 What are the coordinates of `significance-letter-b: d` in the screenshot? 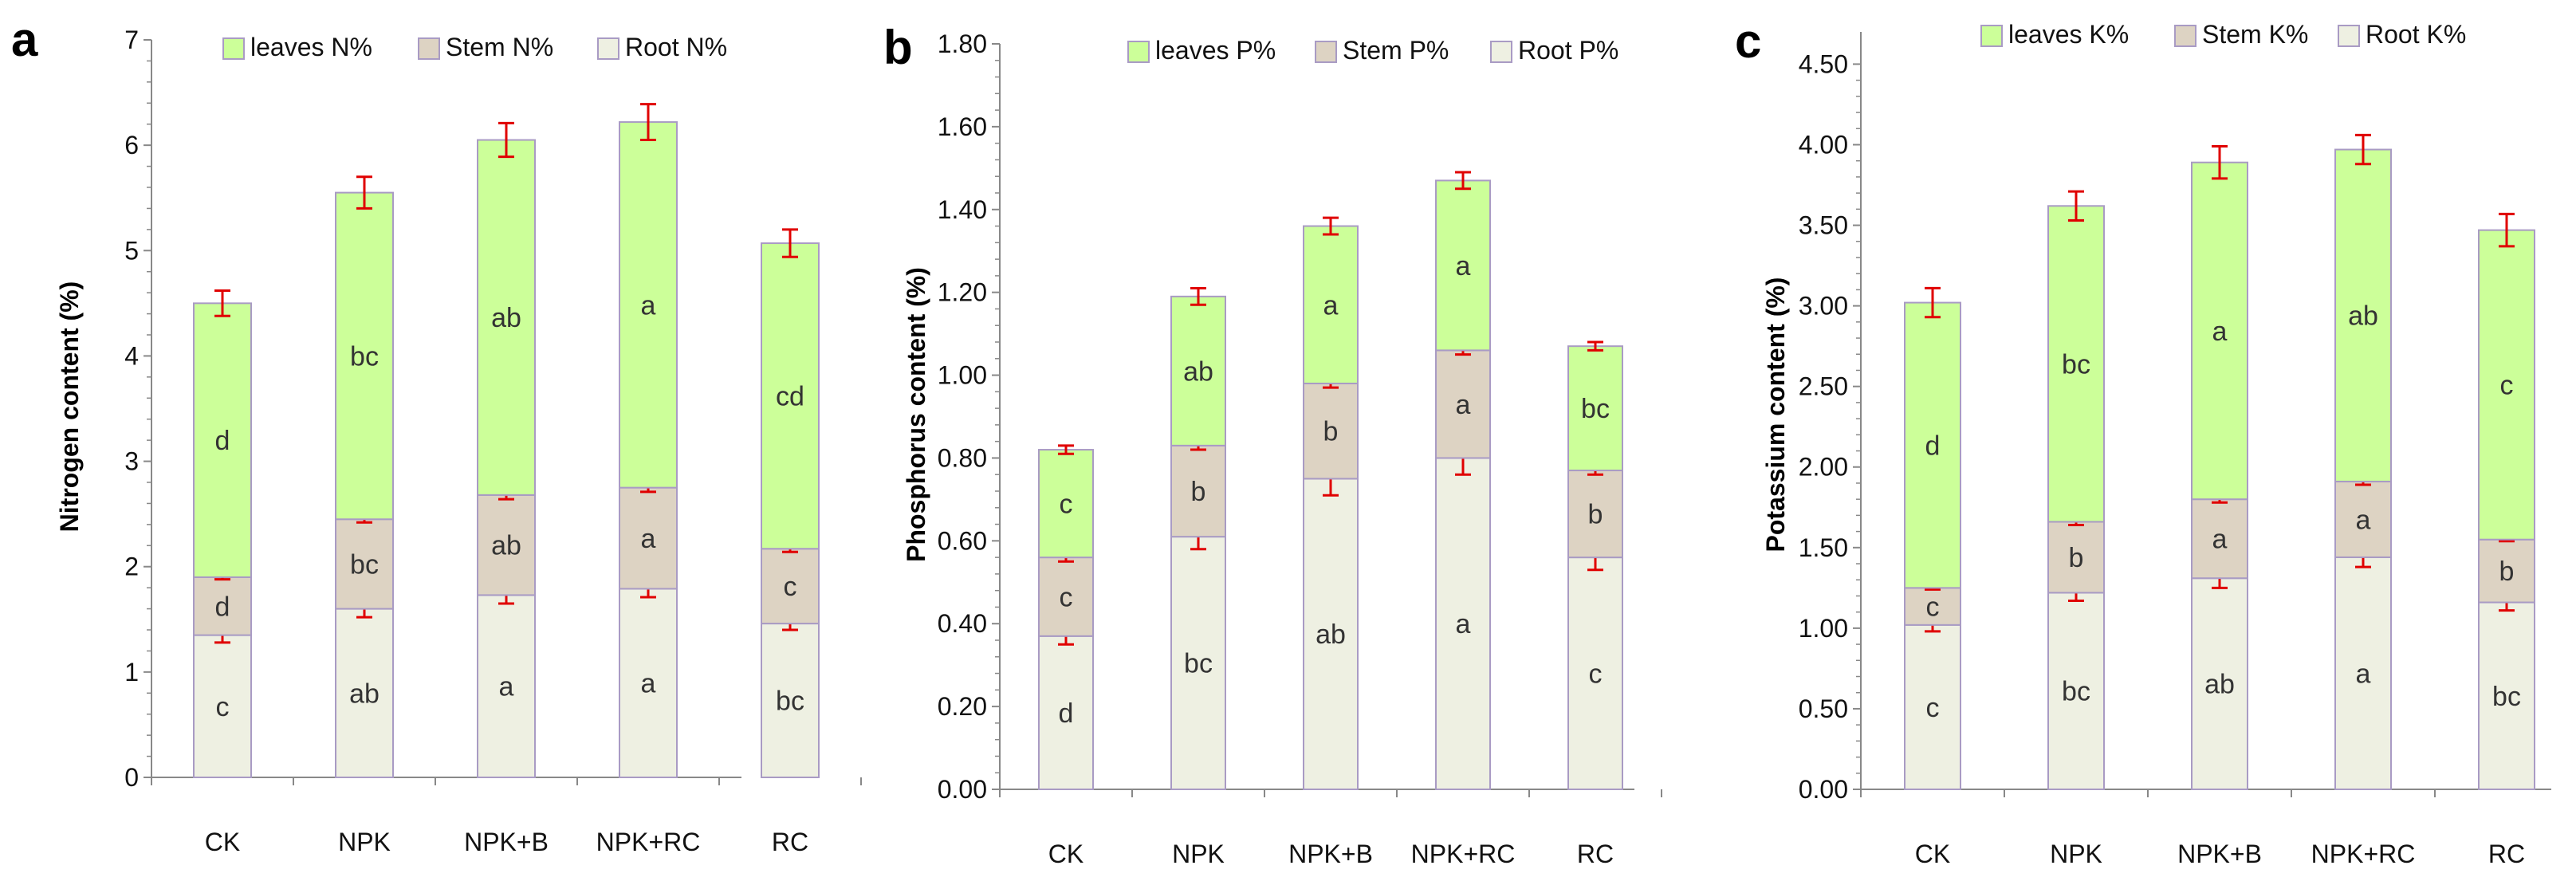 It's located at (1067, 713).